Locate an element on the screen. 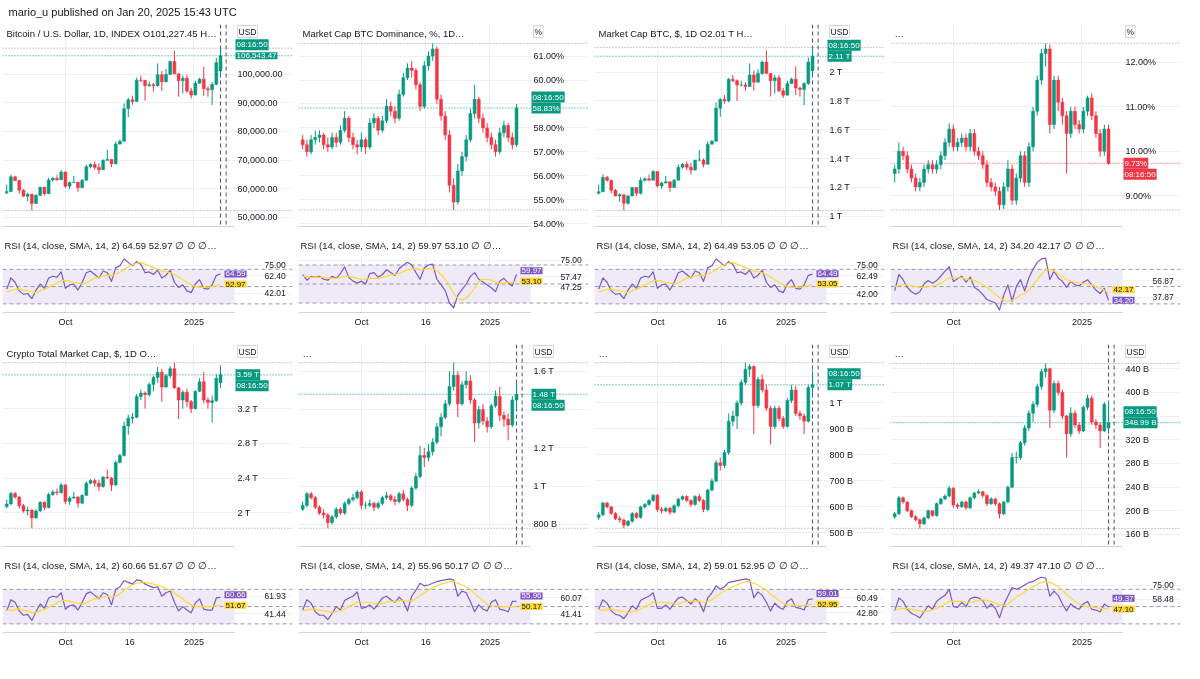 The image size is (1200, 679). y-tick-label: 58.48 is located at coordinates (1163, 599).